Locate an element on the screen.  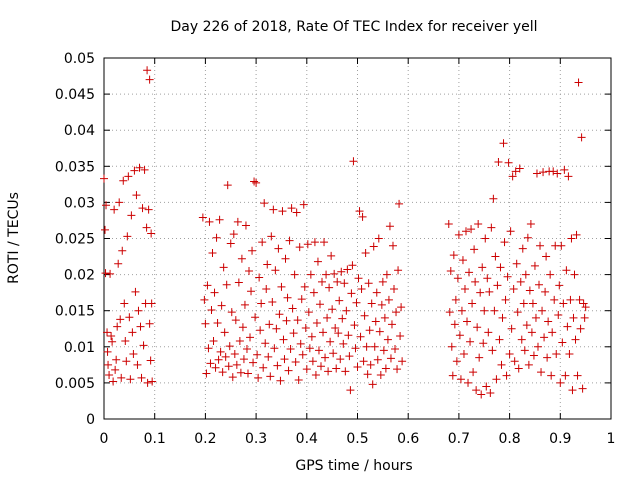
x-tick-label: 0.7 is located at coordinates (459, 439).